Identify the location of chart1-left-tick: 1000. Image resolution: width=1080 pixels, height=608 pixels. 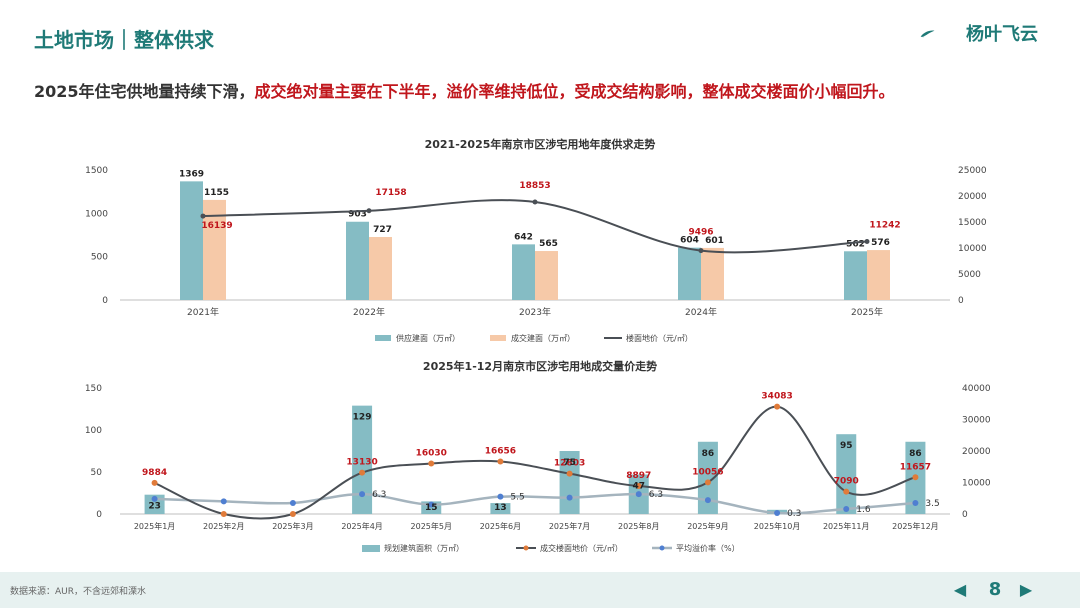
(96, 214).